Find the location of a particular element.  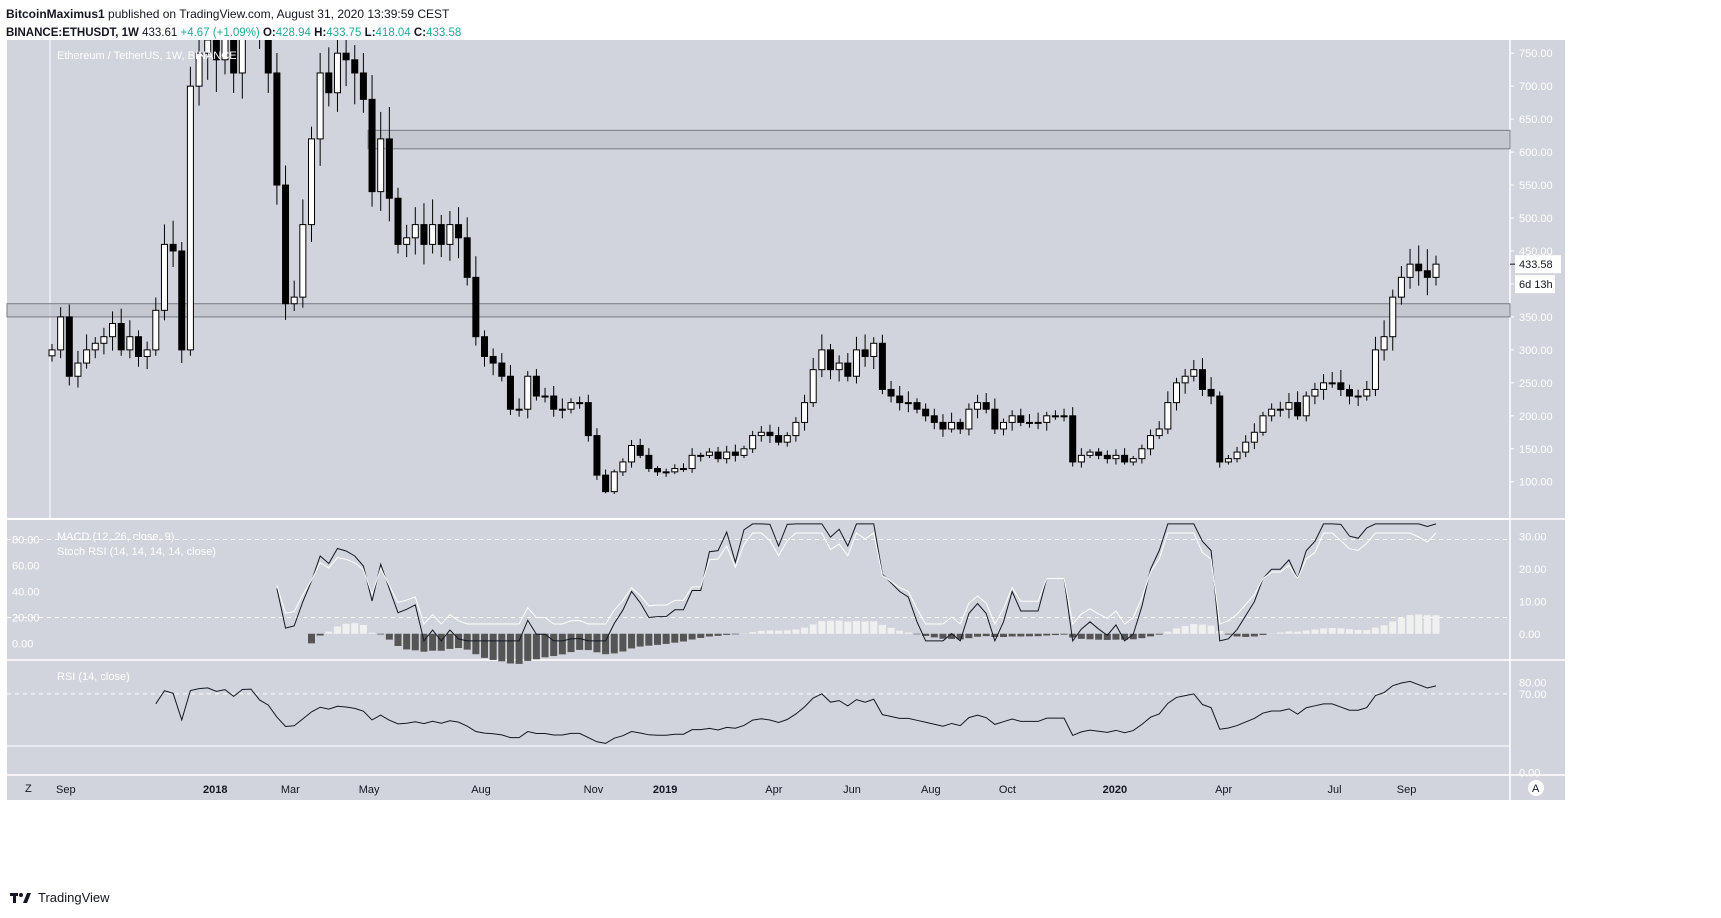

footer-brand: TradingView is located at coordinates (74, 897).